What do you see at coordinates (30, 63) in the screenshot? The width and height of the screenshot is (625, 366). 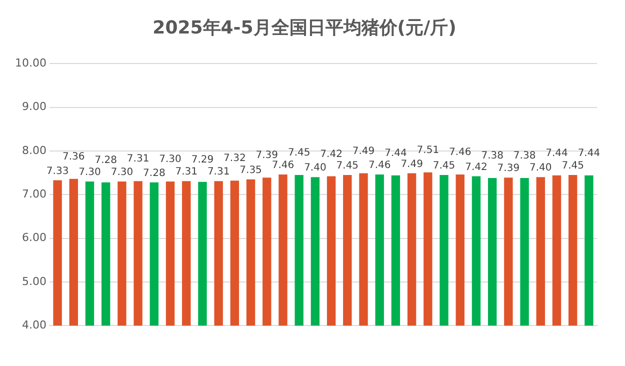 I see `y-tick-label: 10.00` at bounding box center [30, 63].